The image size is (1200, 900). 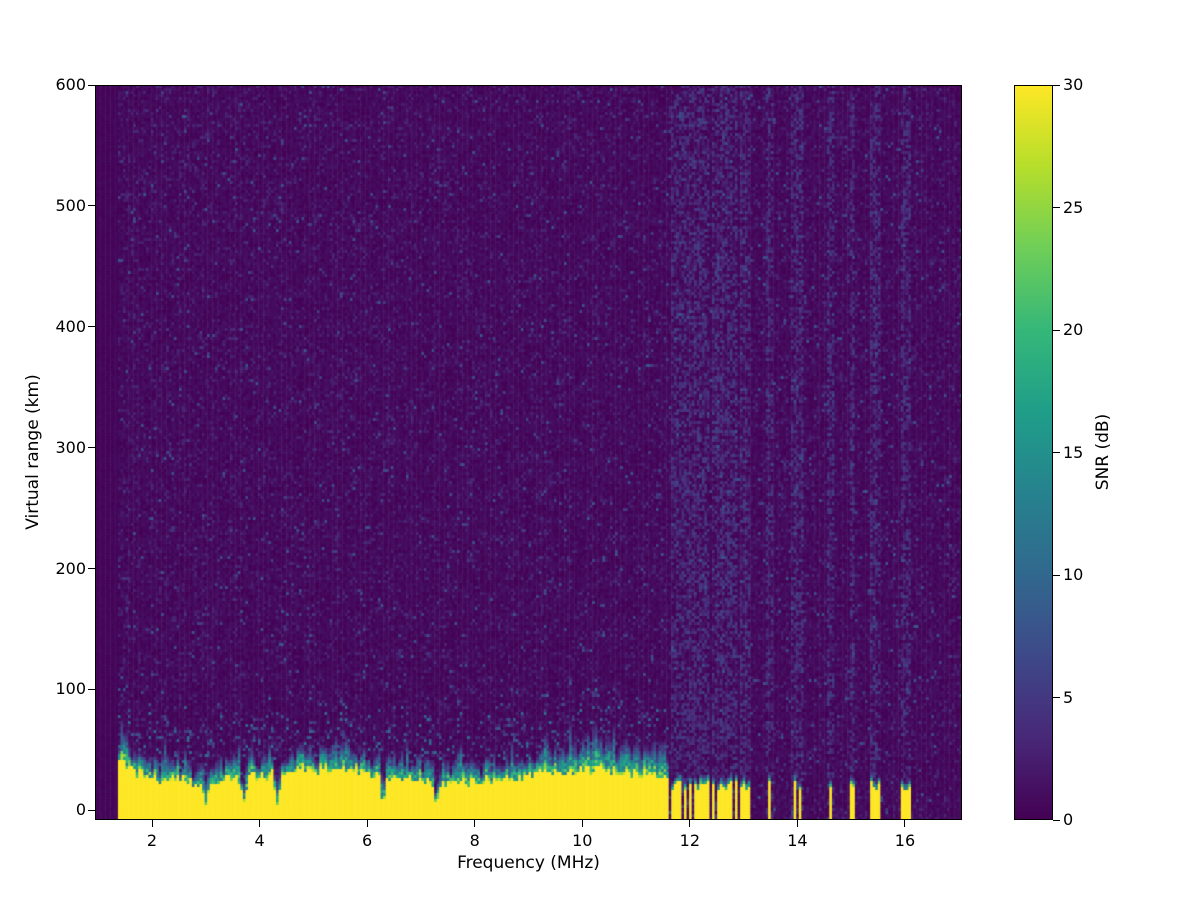 What do you see at coordinates (70, 205) in the screenshot?
I see `y-tick-label: 500` at bounding box center [70, 205].